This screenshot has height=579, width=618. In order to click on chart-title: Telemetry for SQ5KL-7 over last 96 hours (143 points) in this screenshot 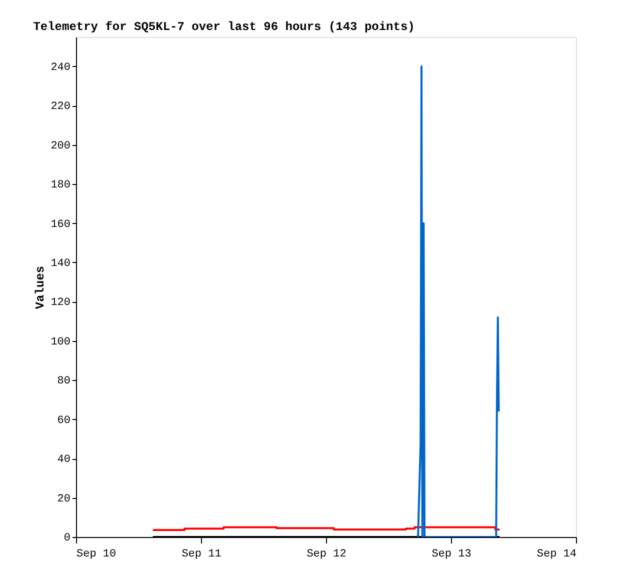, I will do `click(224, 27)`.